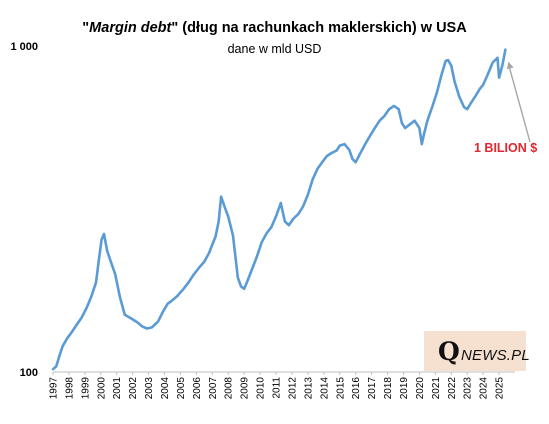  Describe the element at coordinates (181, 388) in the screenshot. I see `x-tick-label: 2005` at that location.